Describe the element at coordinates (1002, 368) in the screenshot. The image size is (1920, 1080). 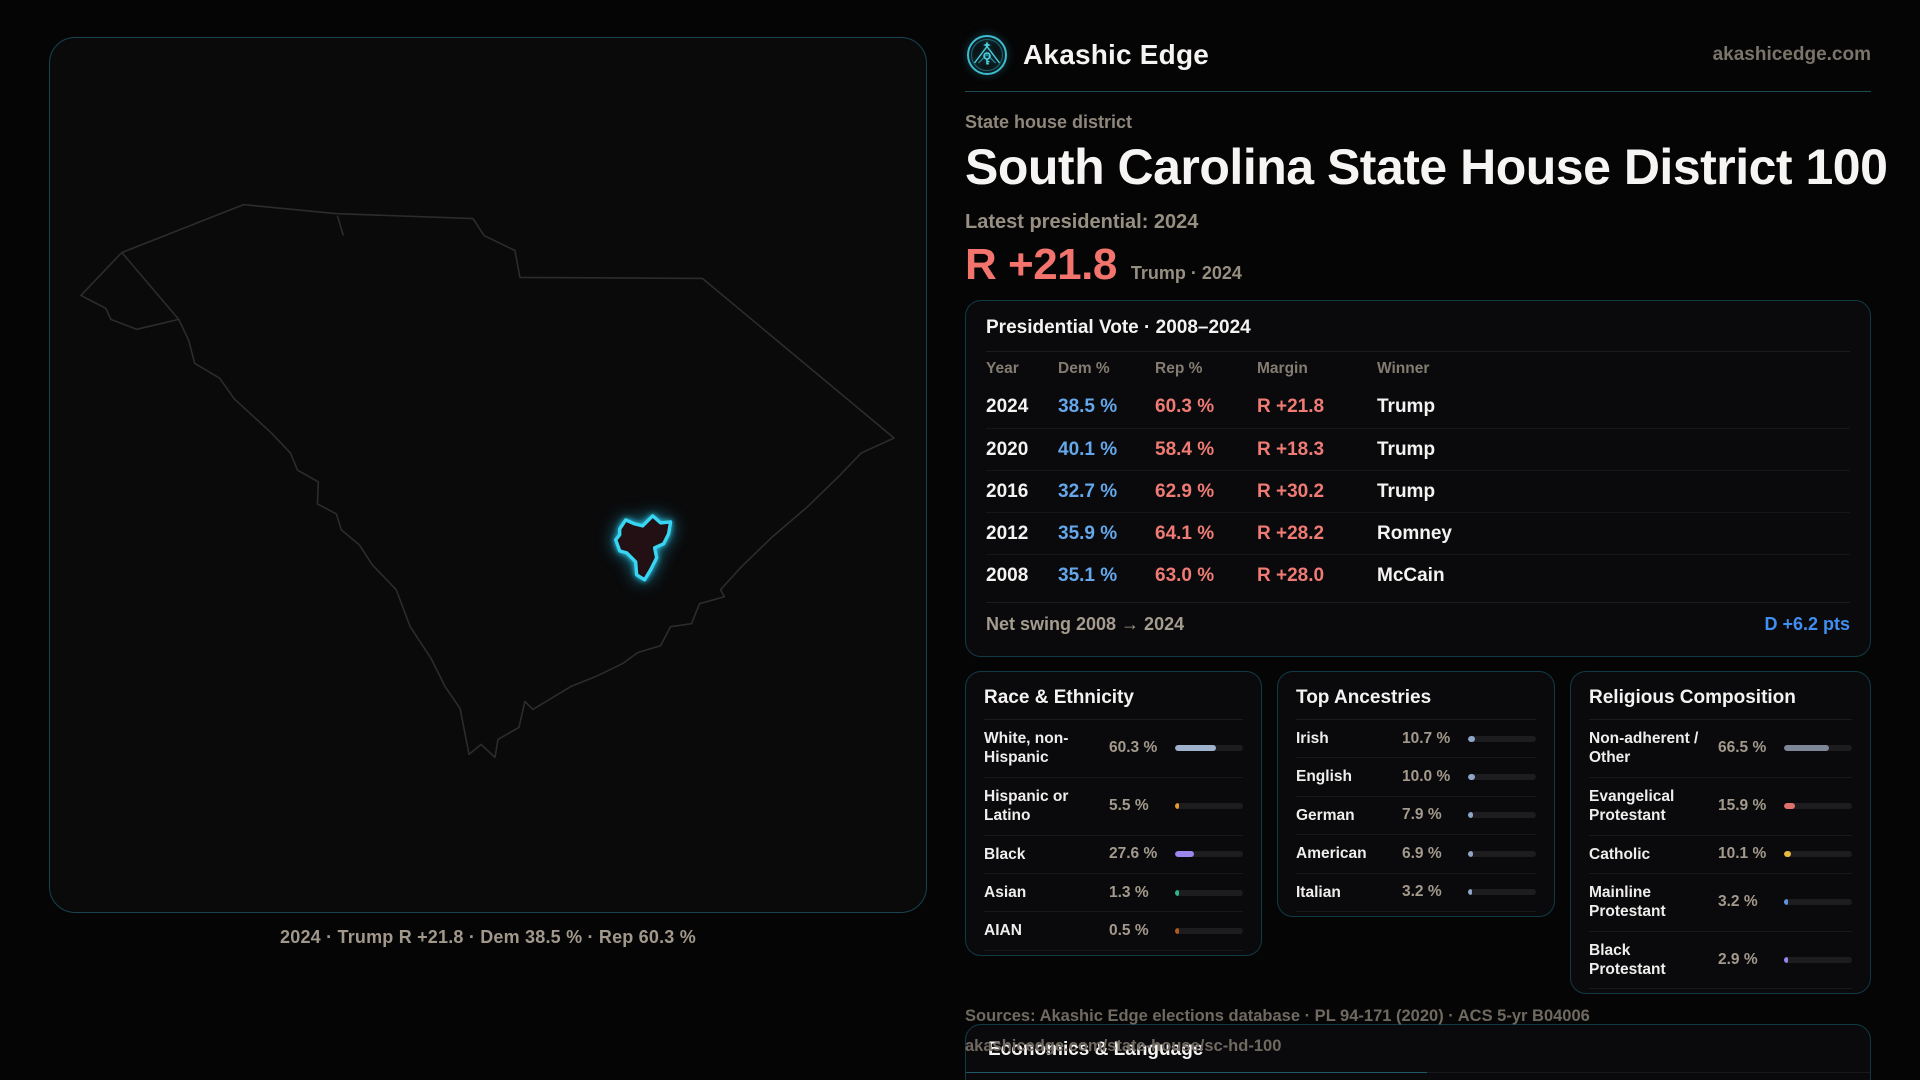
I see `column-header: Year` at that location.